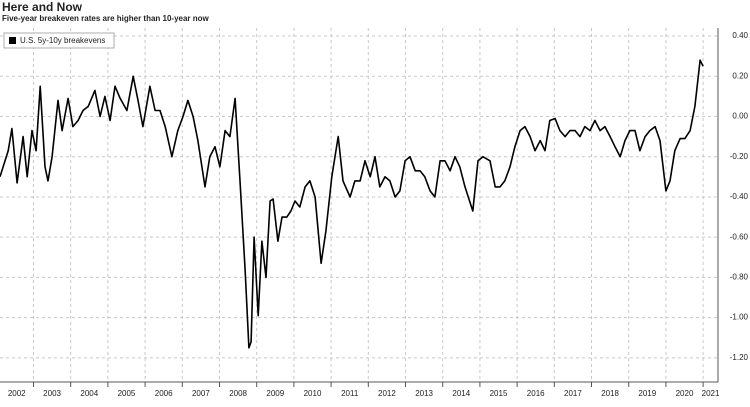 Image resolution: width=750 pixels, height=407 pixels. What do you see at coordinates (739, 156) in the screenshot?
I see `y-tick-label: -0.20` at bounding box center [739, 156].